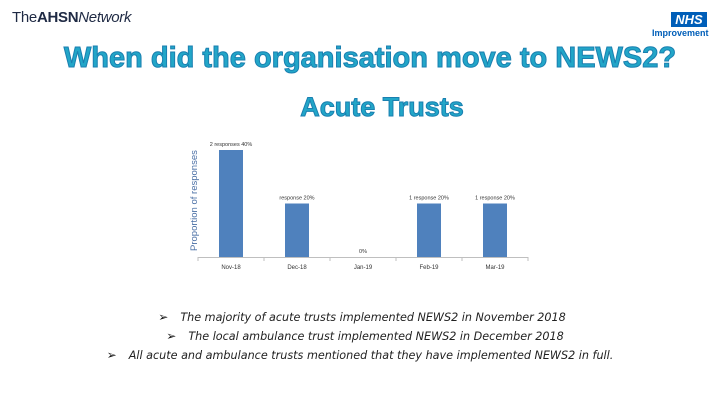 This screenshot has height=405, width=720. What do you see at coordinates (689, 19) in the screenshot?
I see `nhs-logo: NHS` at bounding box center [689, 19].